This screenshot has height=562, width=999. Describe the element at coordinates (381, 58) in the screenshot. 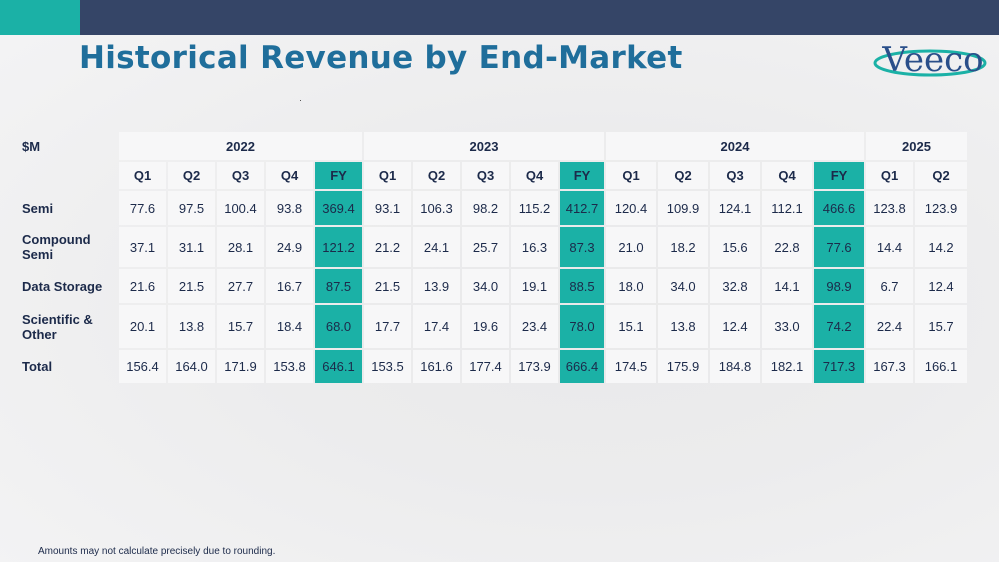

I see `page-title: Historical Revenue by End-Market` at that location.